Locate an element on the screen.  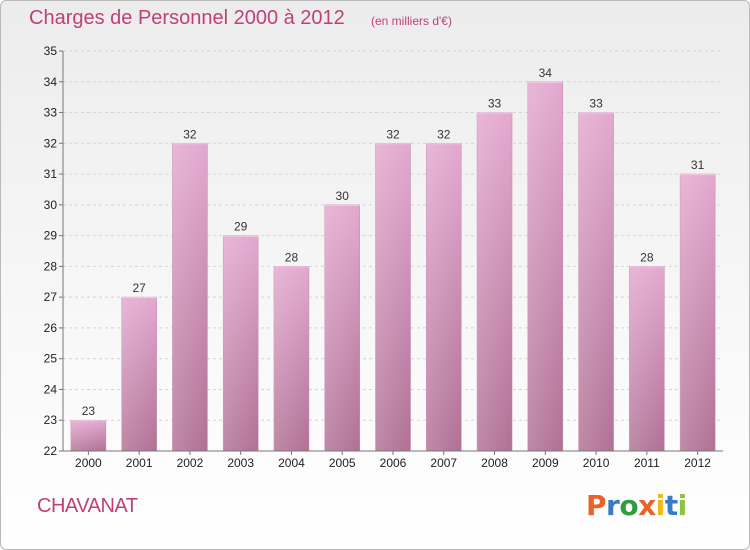
x-tick-label: 2006 is located at coordinates (393, 463).